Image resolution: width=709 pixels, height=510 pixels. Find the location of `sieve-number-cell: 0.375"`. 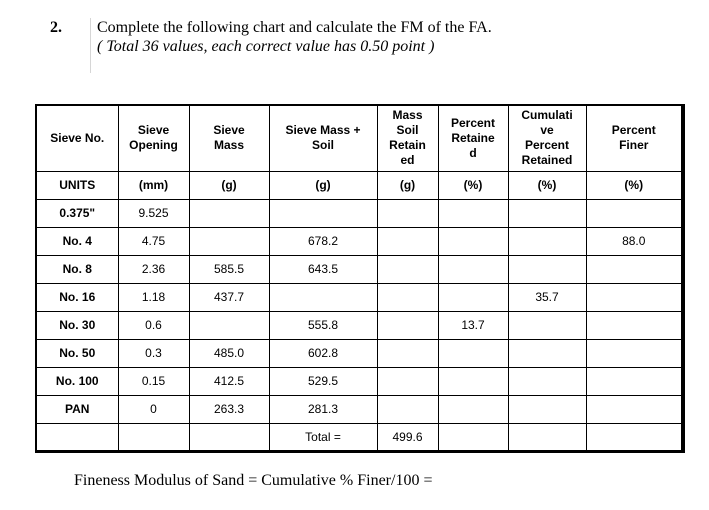

sieve-number-cell: 0.375" is located at coordinates (77, 213).